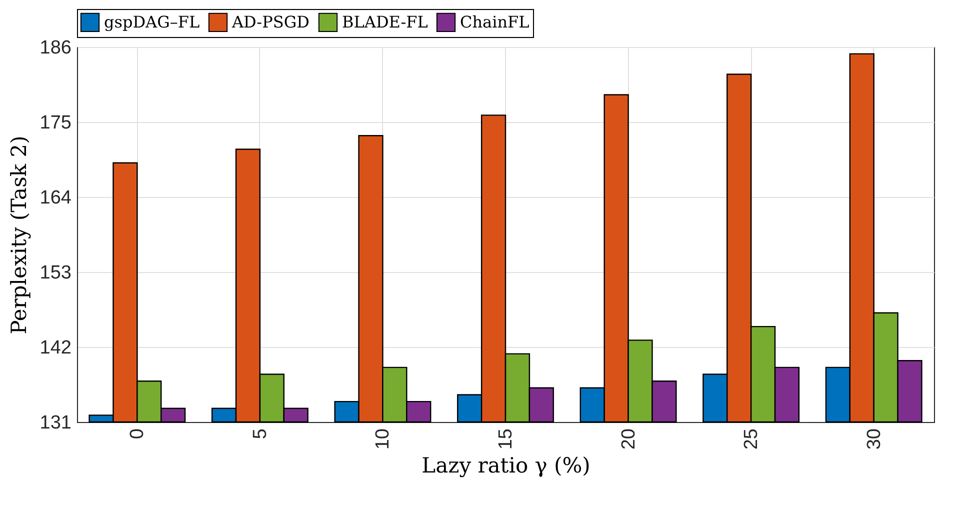  What do you see at coordinates (56, 48) in the screenshot?
I see `y-tick-label: 186` at bounding box center [56, 48].